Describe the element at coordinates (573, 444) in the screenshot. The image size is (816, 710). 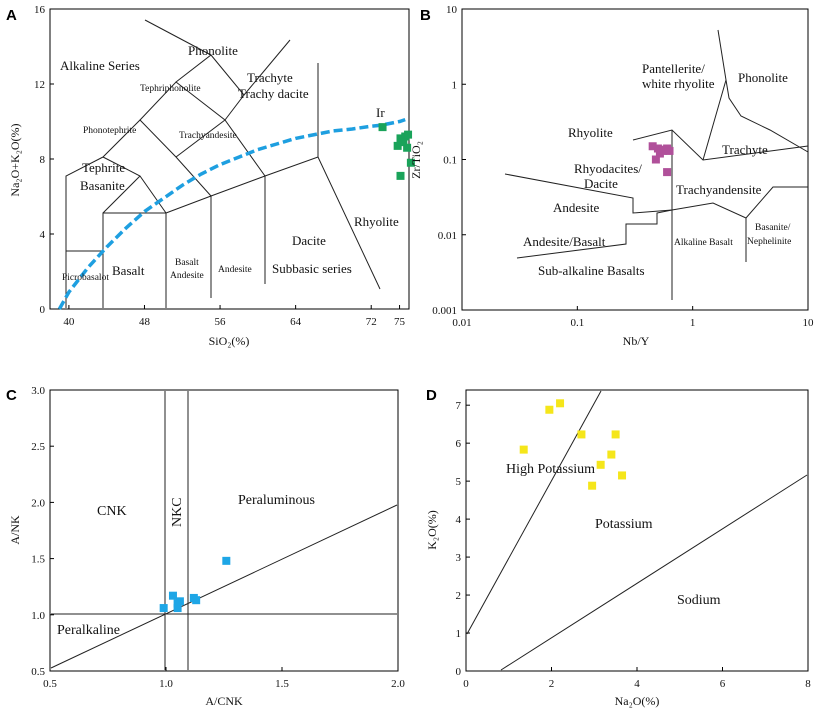
I see `panel-d-points` at that location.